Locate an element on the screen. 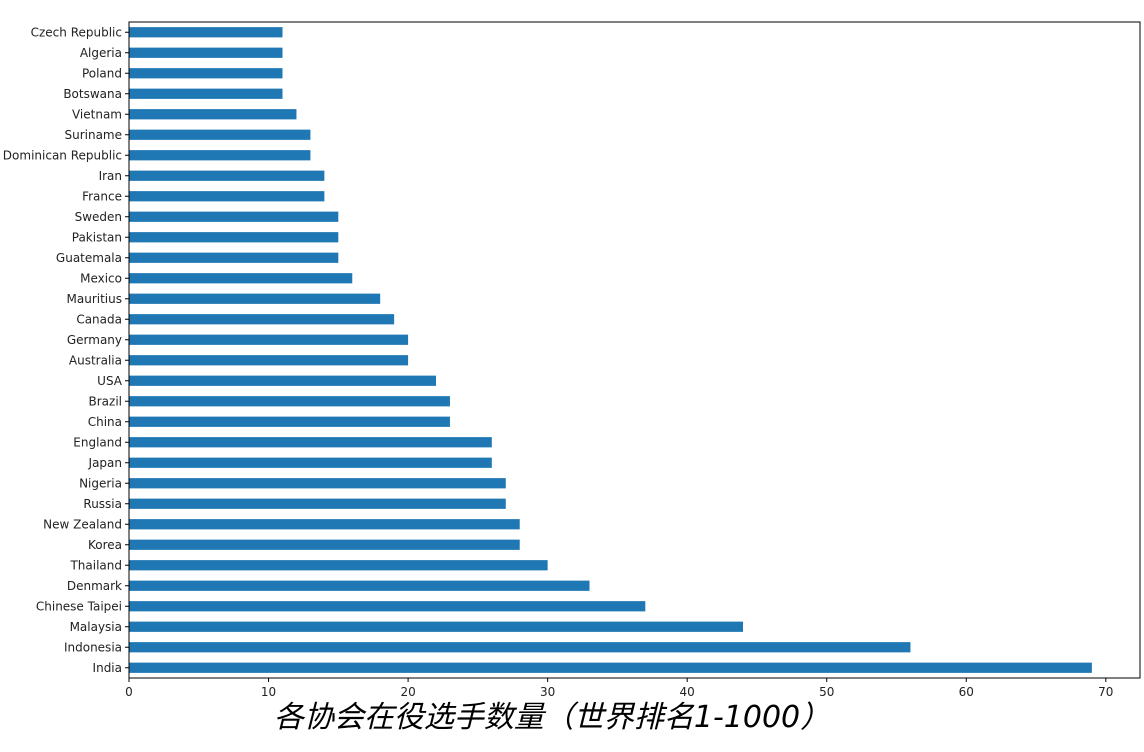 The width and height of the screenshot is (1144, 752). y-tick-label: Suriname is located at coordinates (93, 135).